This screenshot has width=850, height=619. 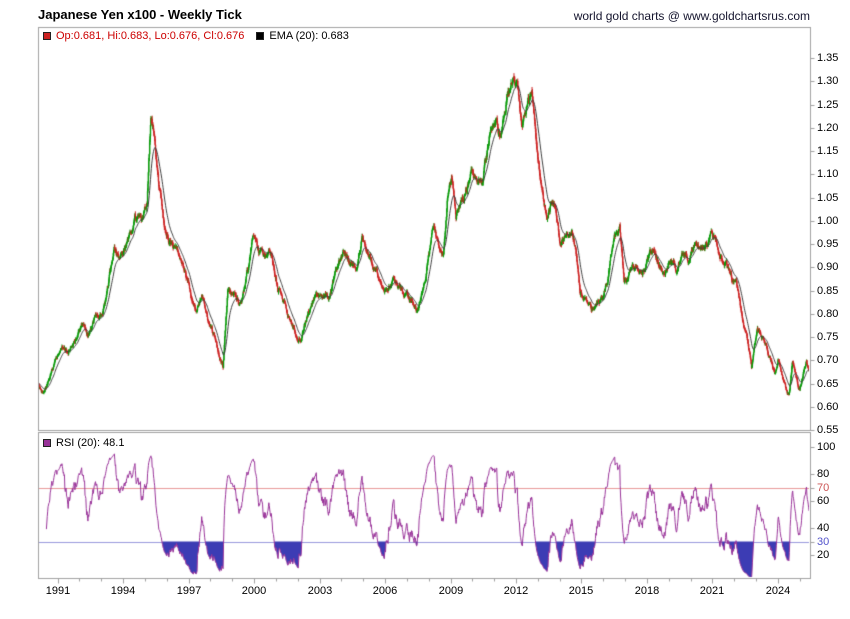 What do you see at coordinates (828, 244) in the screenshot?
I see `price-axis-tick-label: 0.95` at bounding box center [828, 244].